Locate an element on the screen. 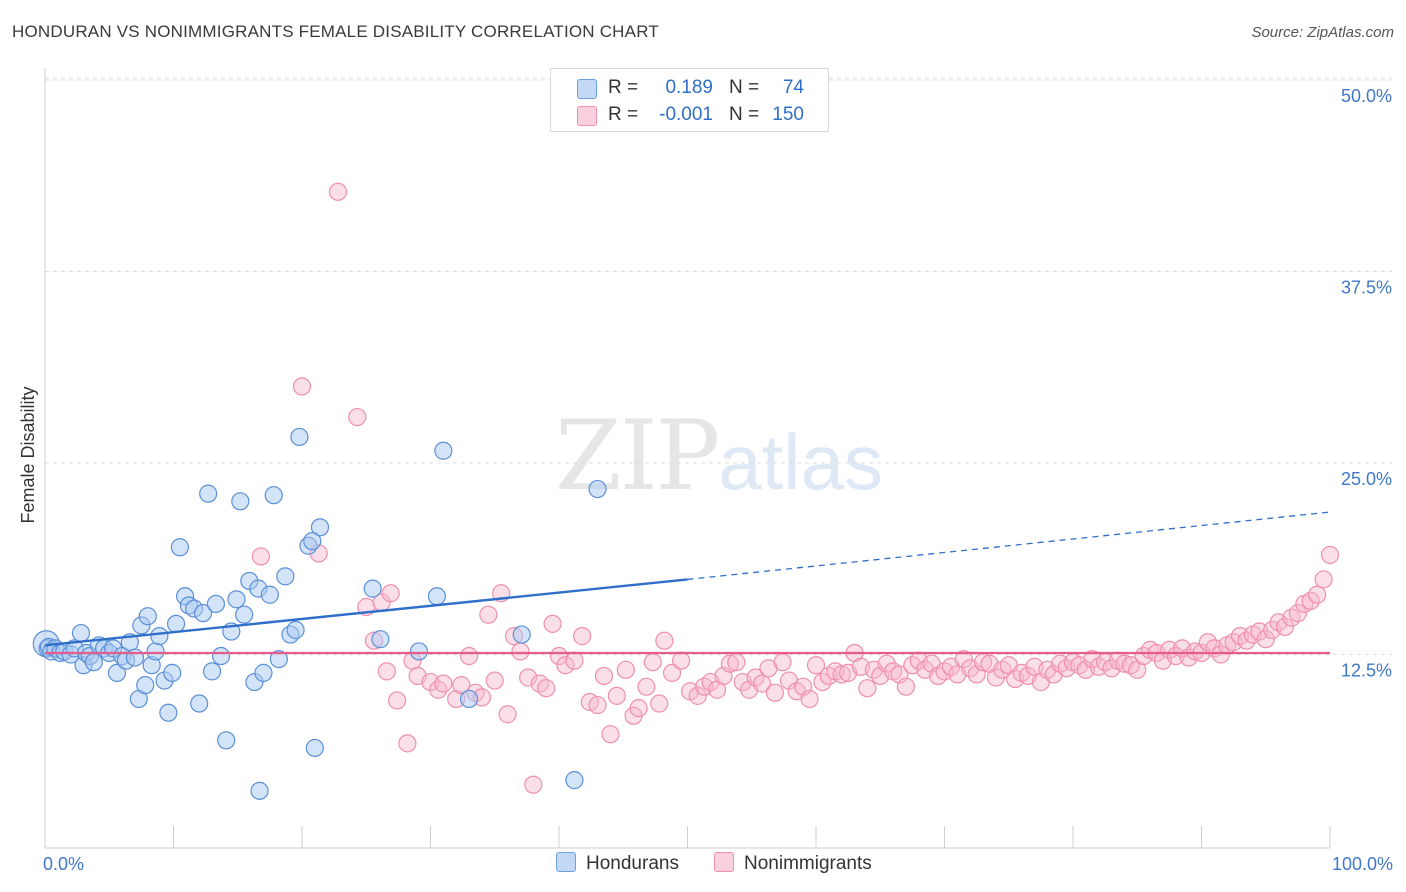  legend-row-hondurans: R = 0.189 N = 74 is located at coordinates (689, 88).